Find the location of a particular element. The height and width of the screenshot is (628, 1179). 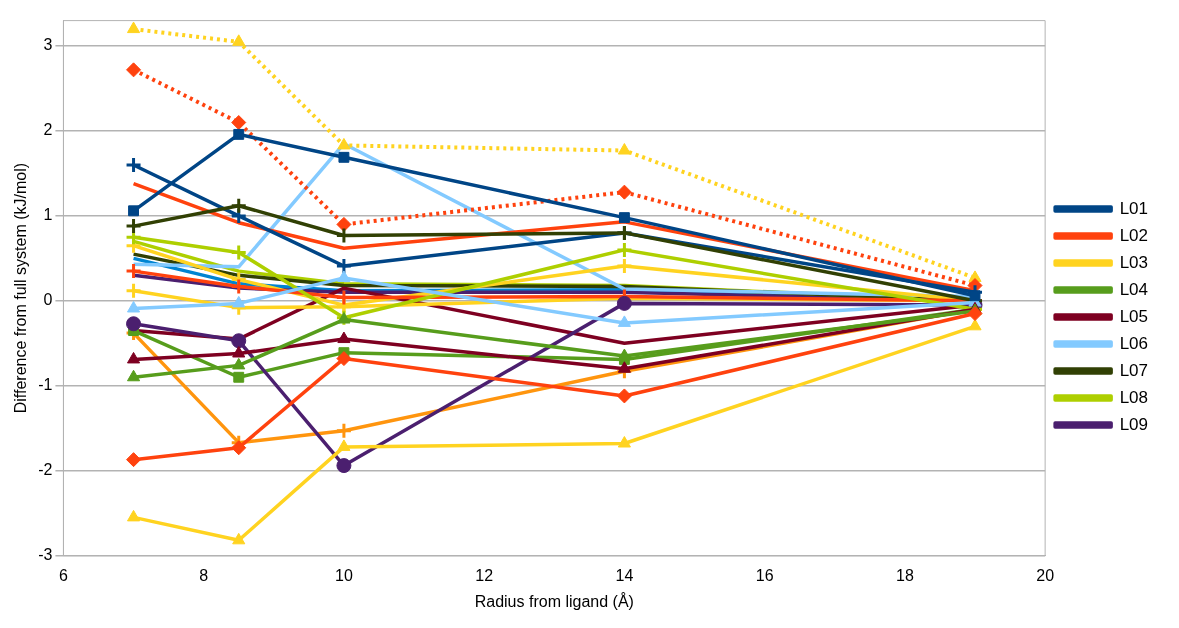

y-tick-label: -2 is located at coordinates (45, 470).